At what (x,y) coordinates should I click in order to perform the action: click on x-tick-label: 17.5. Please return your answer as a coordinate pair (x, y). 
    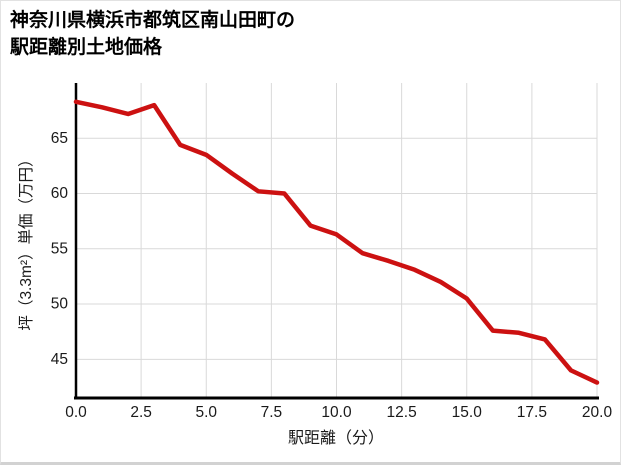
    Looking at the image, I should click on (532, 412).